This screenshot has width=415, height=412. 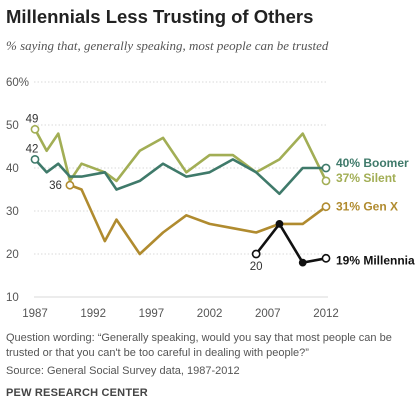 I want to click on y-tick-label: 10, so click(x=12, y=298).